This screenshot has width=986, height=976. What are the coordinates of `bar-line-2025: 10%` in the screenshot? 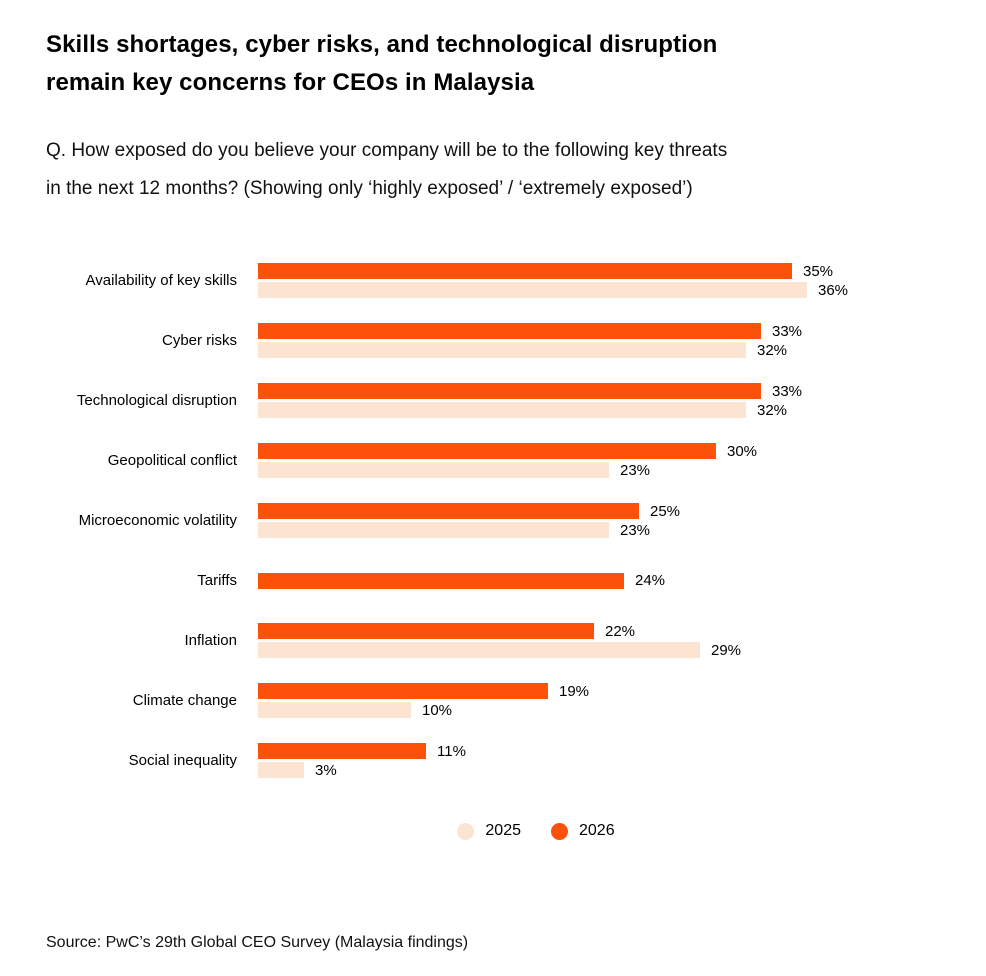 It's located at (592, 710).